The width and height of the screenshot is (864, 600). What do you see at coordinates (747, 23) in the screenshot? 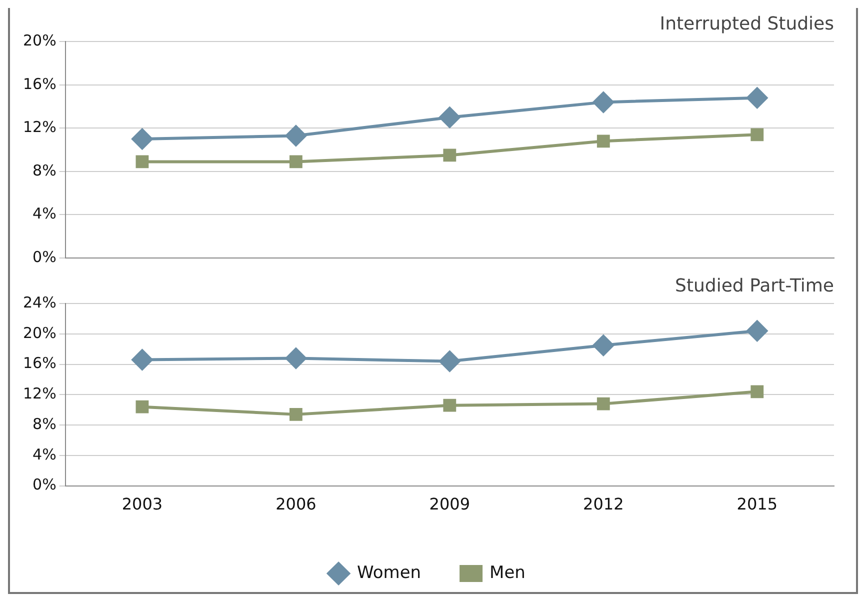
I see `chart-title: Interrupted Studies` at bounding box center [747, 23].